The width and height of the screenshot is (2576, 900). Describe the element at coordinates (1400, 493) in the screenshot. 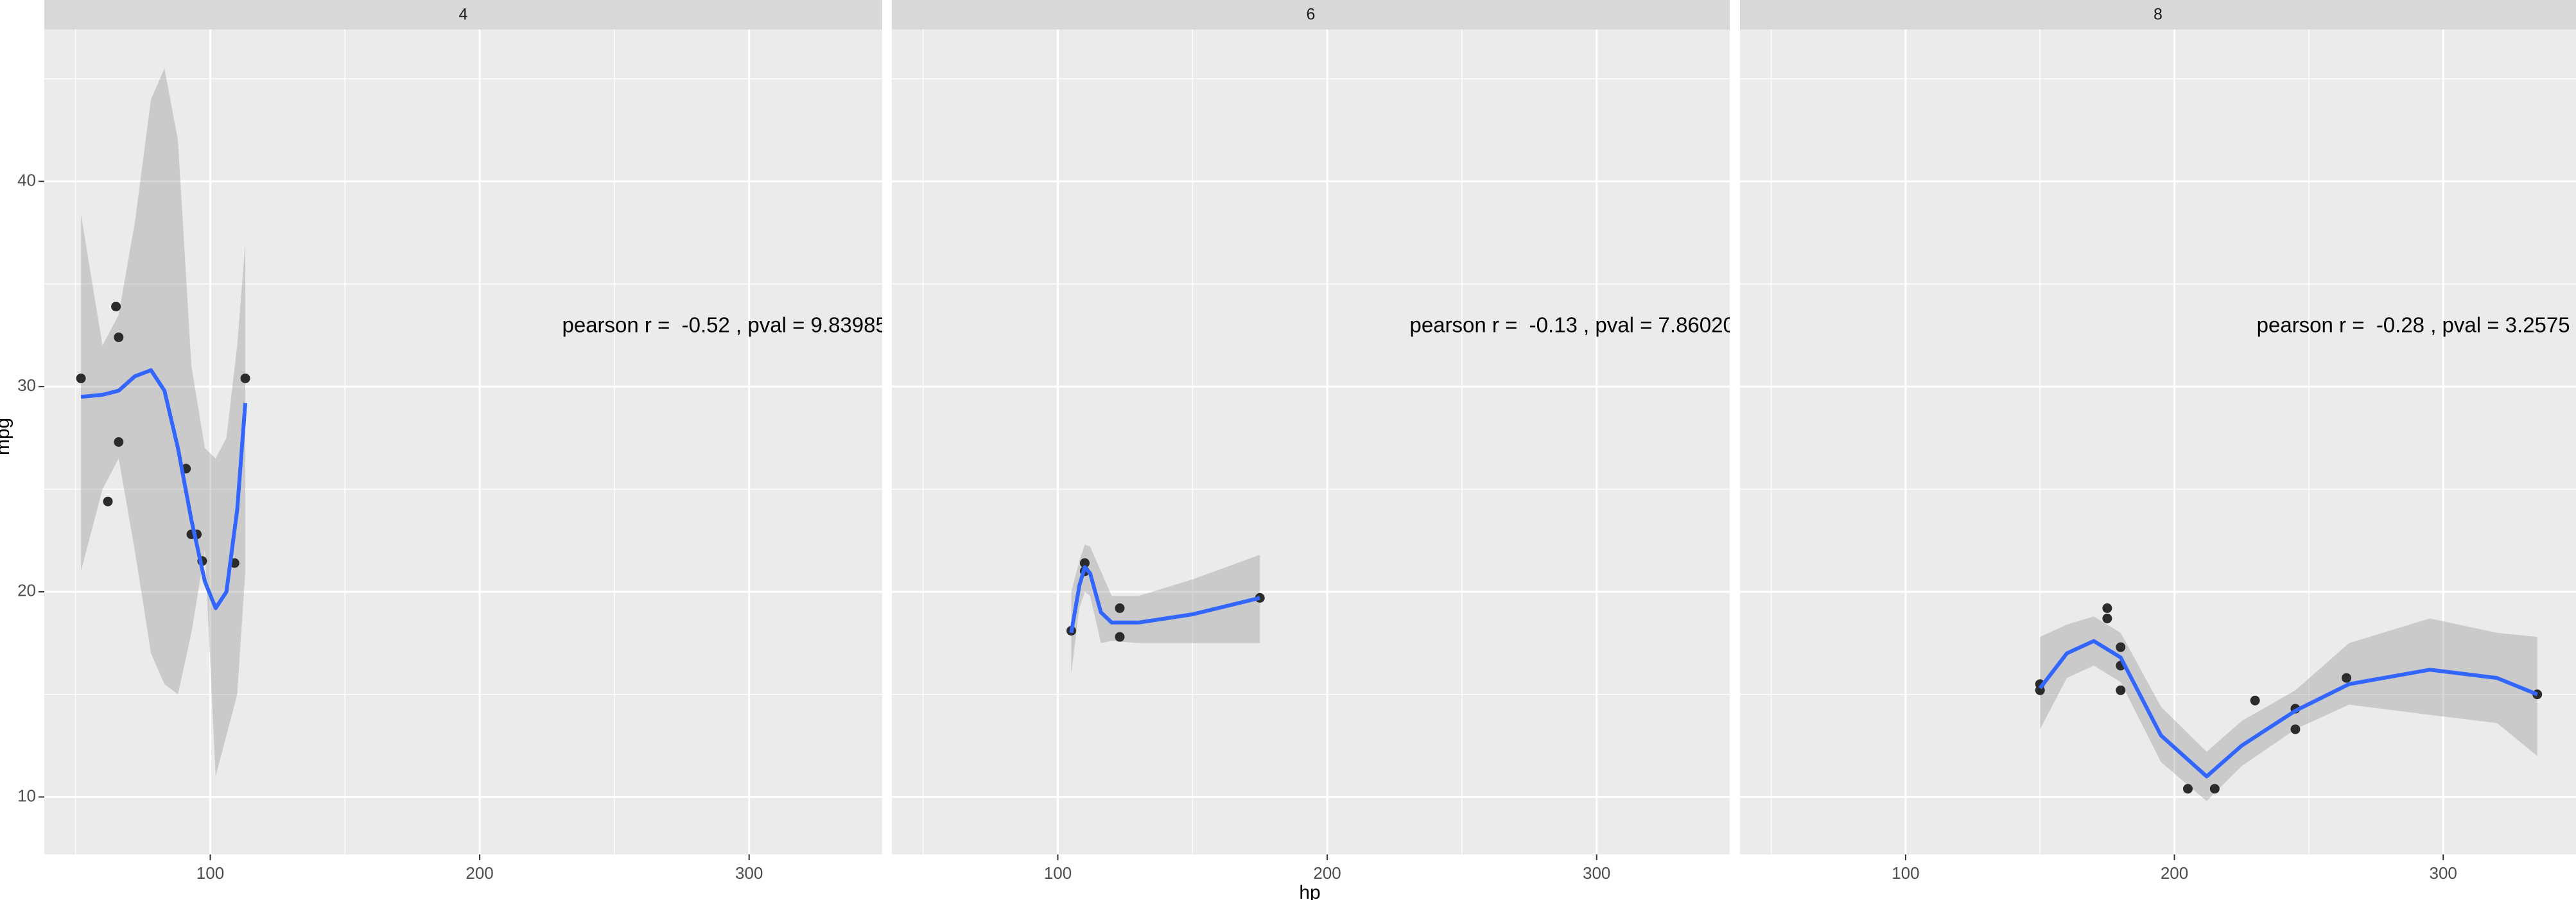

I see `panel-content: pearson r = -0.13 , pval = 7.86020` at that location.